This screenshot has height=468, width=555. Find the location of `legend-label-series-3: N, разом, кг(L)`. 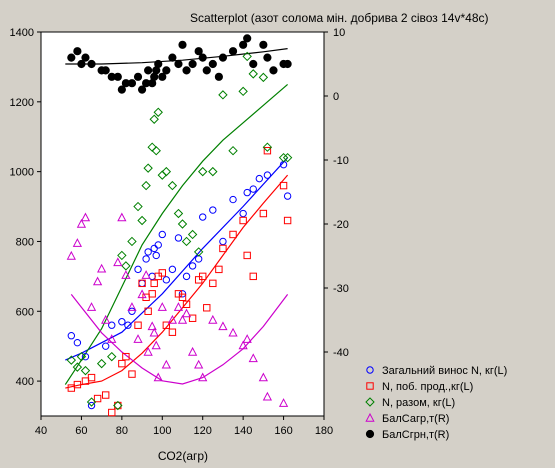

legend-label-series-3: N, разом, кг(L) is located at coordinates (418, 403).